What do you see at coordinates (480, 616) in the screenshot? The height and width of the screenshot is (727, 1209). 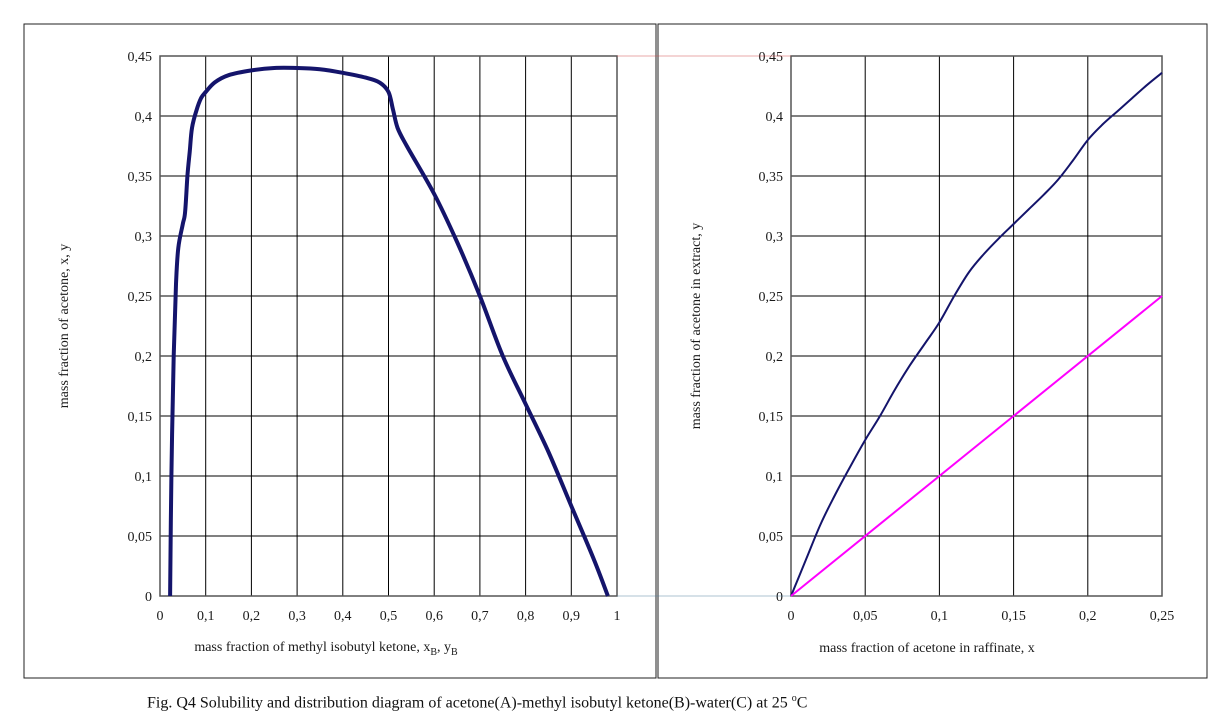 I see `x-tick-label: 0,7` at bounding box center [480, 616].